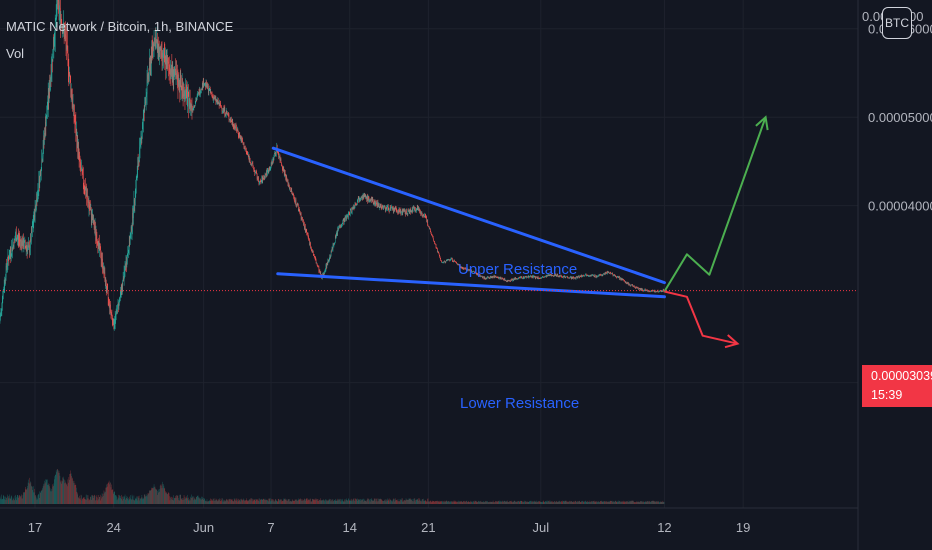 The image size is (932, 550). I want to click on currency-badge: BTC, so click(897, 23).